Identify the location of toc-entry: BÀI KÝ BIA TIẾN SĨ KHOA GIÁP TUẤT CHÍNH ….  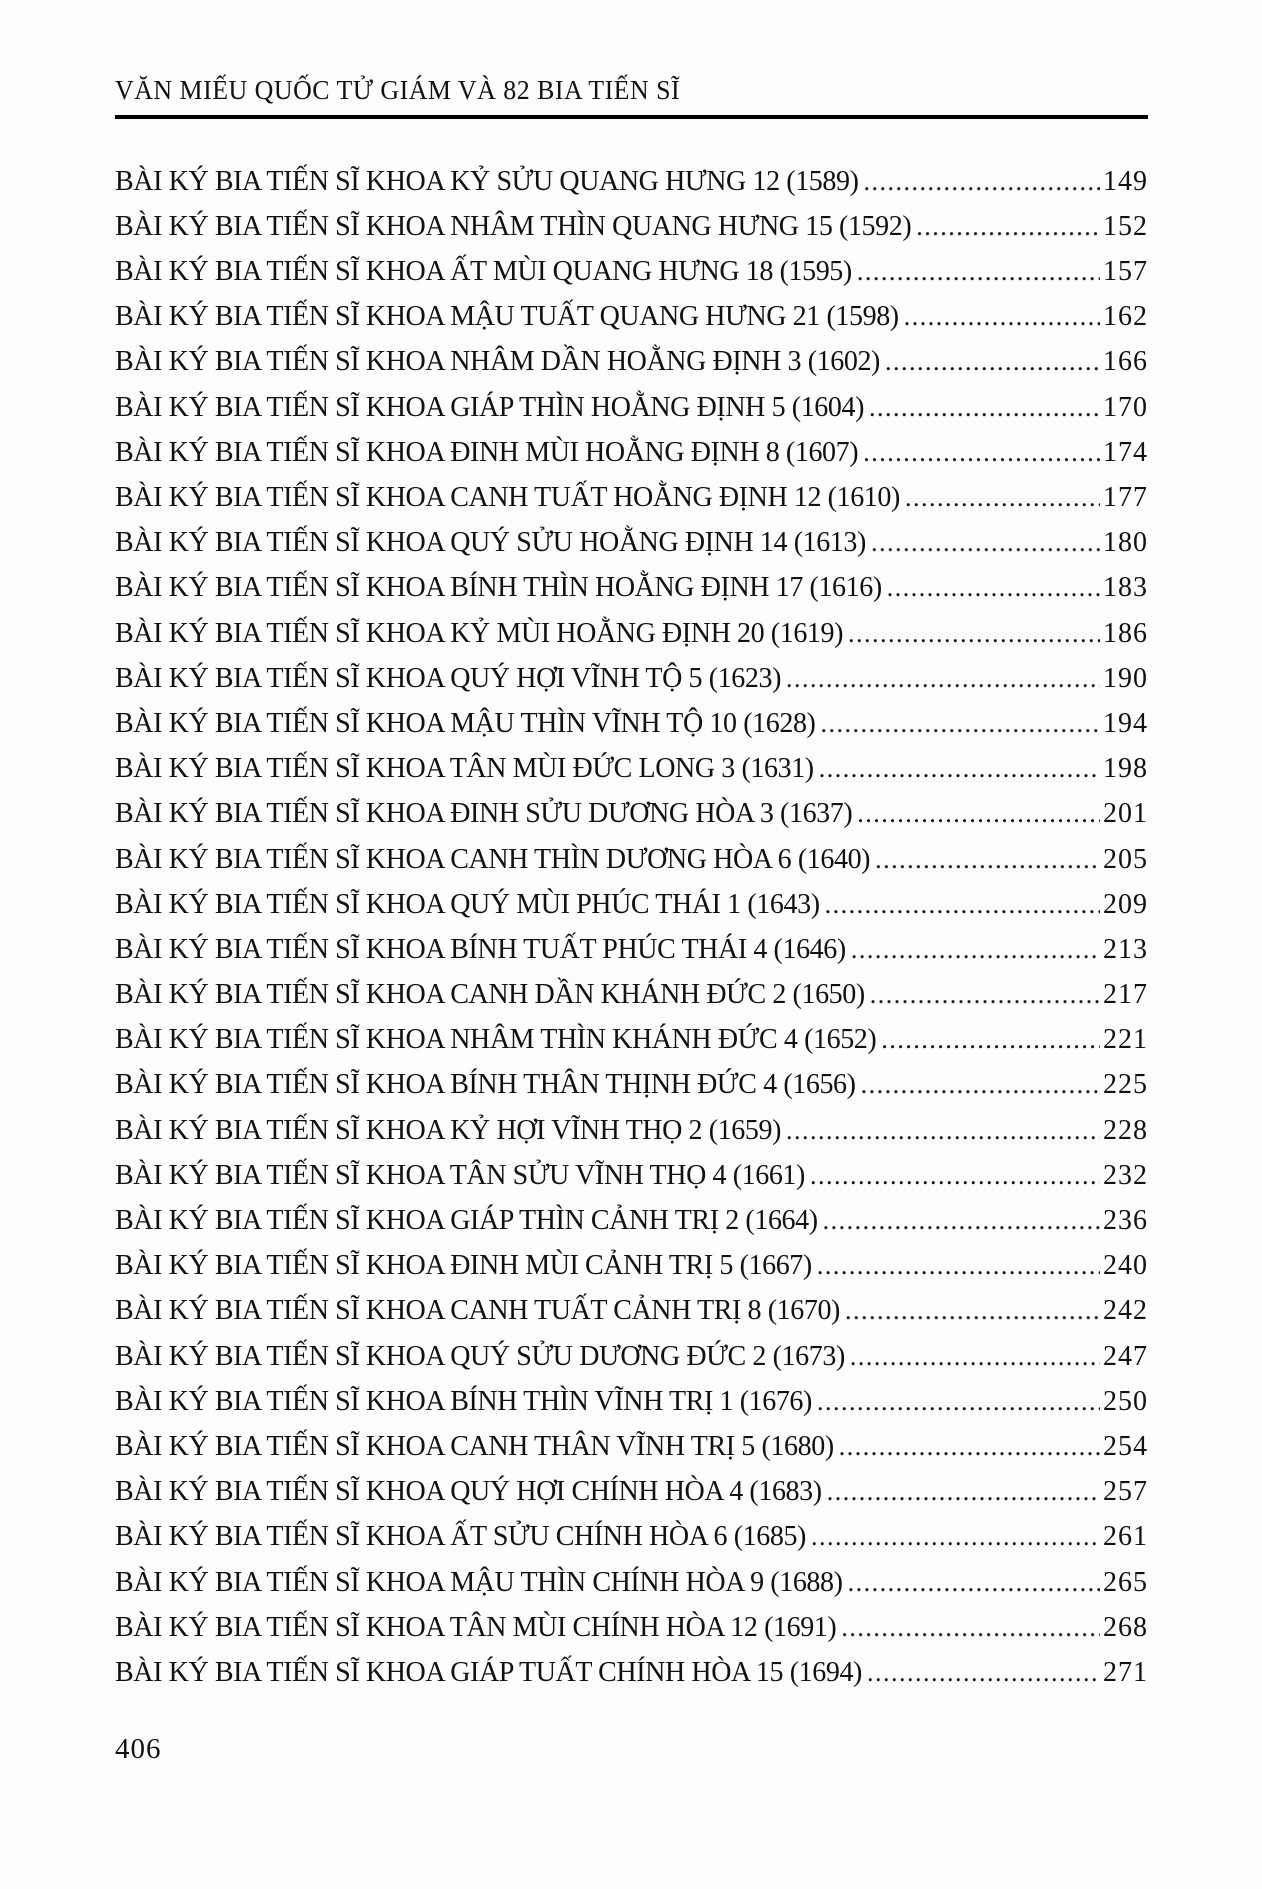
(631, 1672).